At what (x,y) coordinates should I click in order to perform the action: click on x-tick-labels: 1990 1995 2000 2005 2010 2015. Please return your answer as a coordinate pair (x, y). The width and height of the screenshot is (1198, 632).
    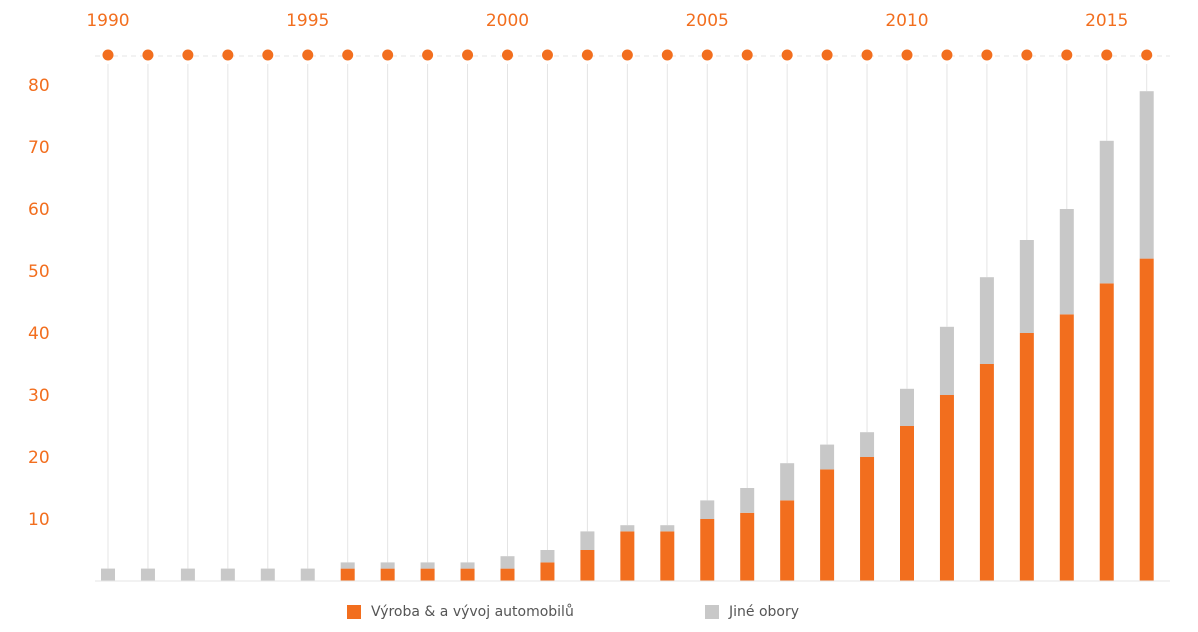
    Looking at the image, I should click on (607, 21).